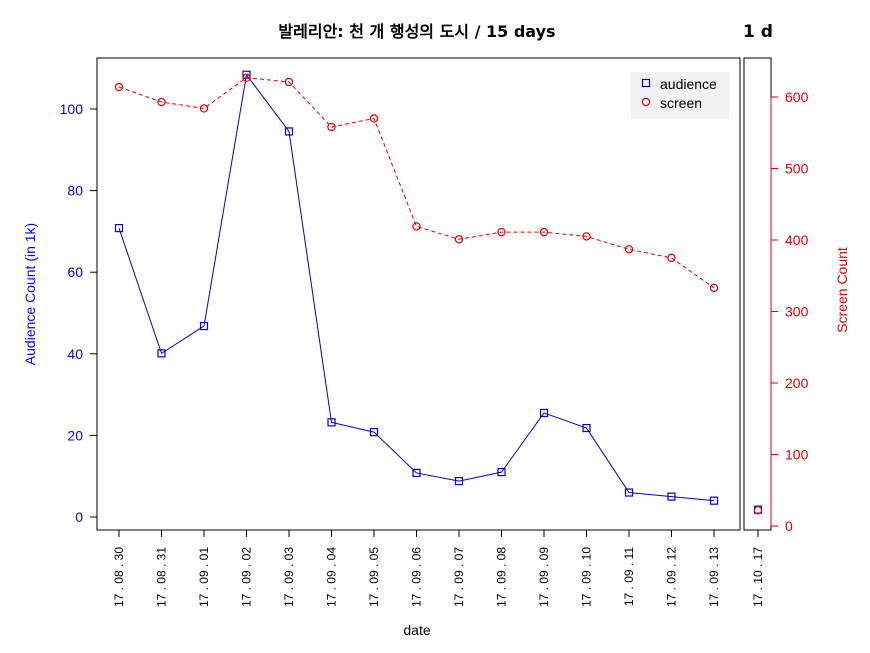  What do you see at coordinates (758, 32) in the screenshot?
I see `side-panel-title: 1 d` at bounding box center [758, 32].